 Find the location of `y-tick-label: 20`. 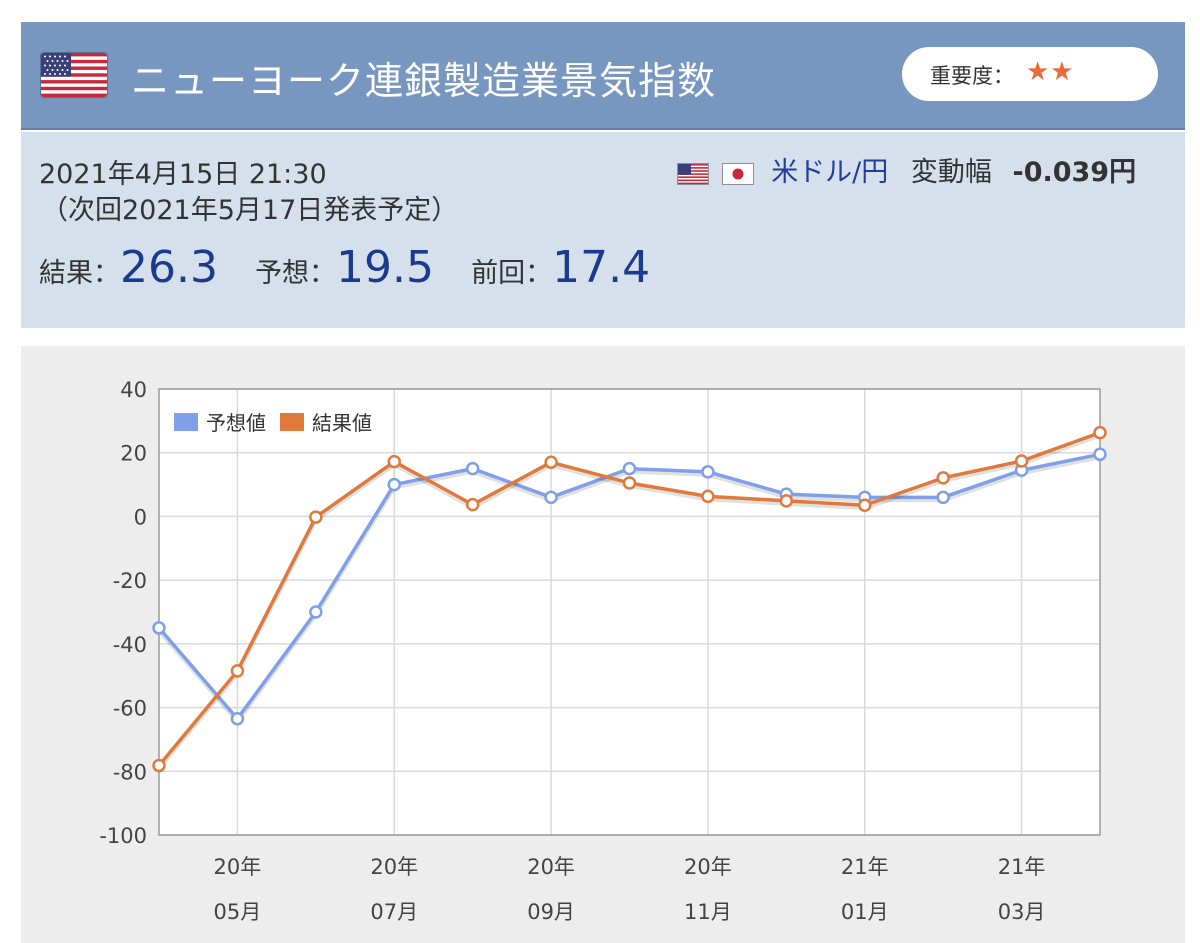

y-tick-label: 20 is located at coordinates (133, 454).